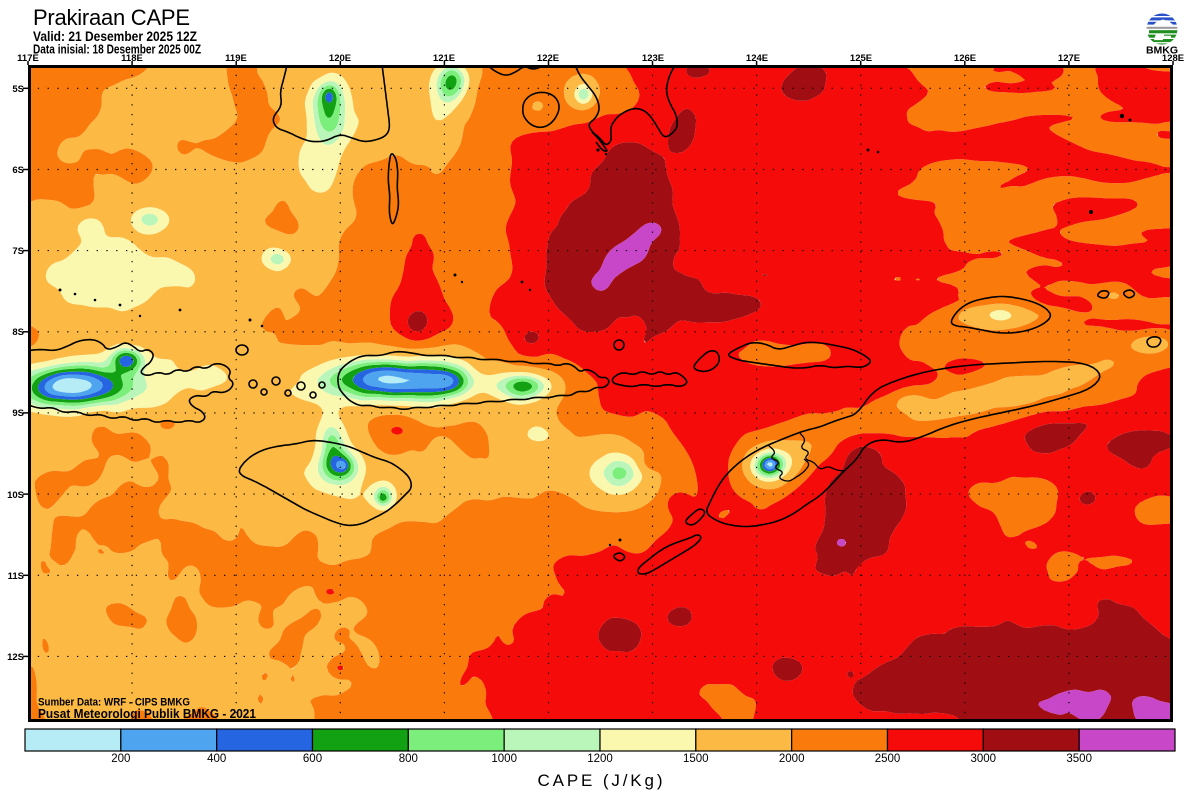 The width and height of the screenshot is (1200, 800). What do you see at coordinates (653, 58) in the screenshot?
I see `svg-text: 123E` at bounding box center [653, 58].